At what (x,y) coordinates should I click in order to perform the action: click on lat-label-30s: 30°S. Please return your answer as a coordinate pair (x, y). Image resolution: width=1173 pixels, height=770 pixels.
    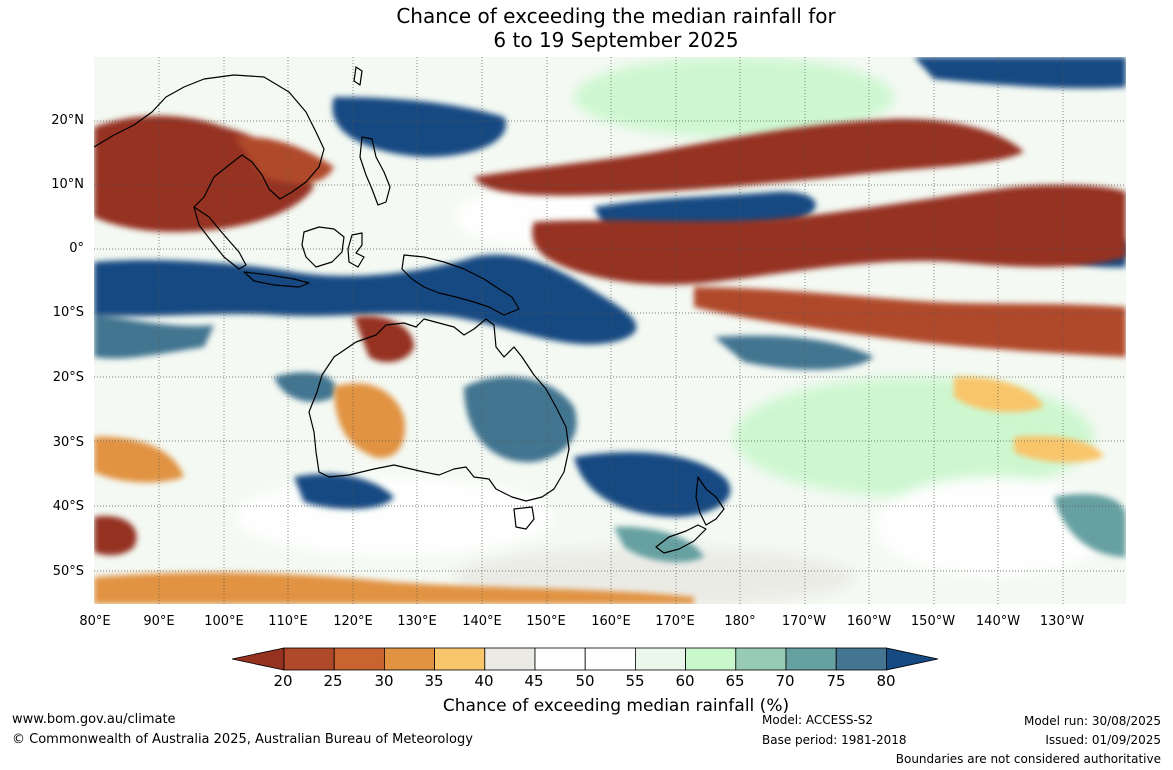
    Looking at the image, I should click on (68, 442).